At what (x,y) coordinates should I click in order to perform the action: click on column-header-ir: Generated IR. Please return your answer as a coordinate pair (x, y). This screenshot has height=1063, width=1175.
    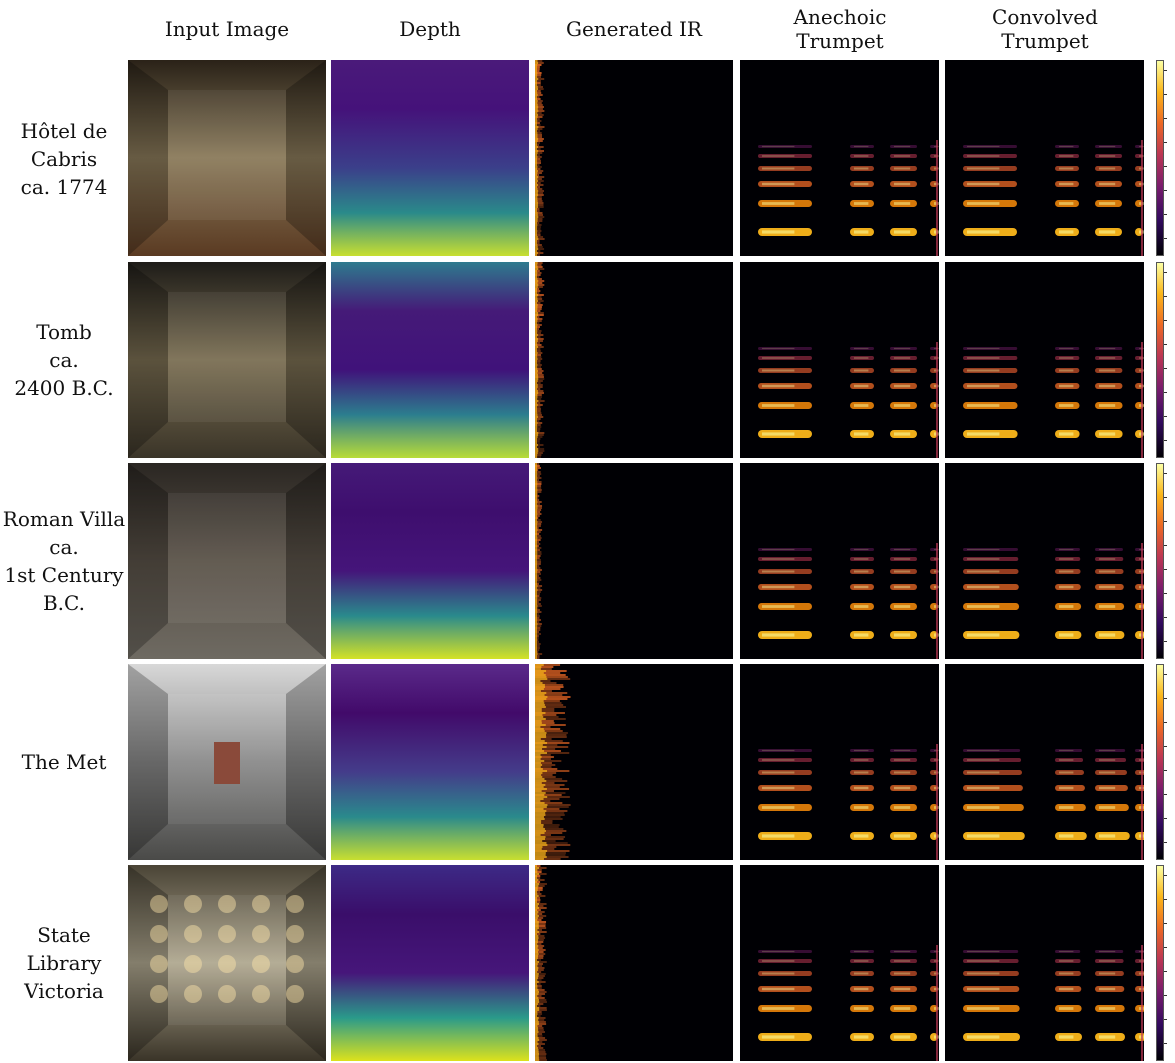
    Looking at the image, I should click on (634, 29).